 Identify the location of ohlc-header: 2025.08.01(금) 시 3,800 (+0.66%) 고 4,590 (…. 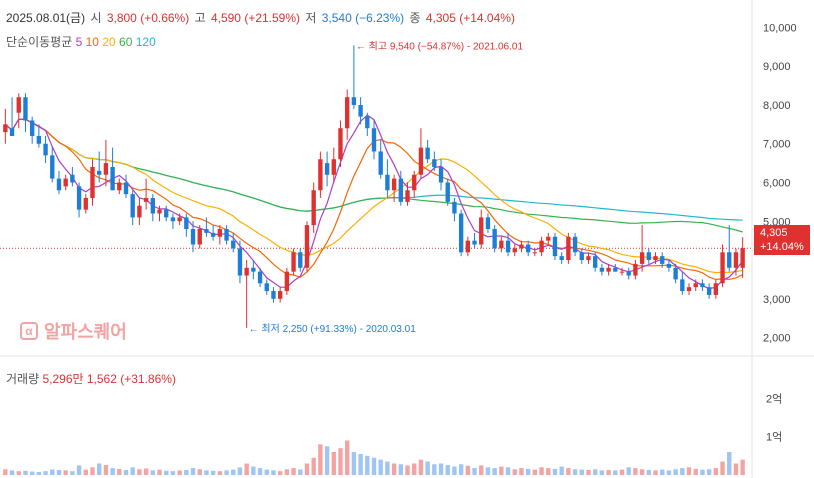
(261, 17).